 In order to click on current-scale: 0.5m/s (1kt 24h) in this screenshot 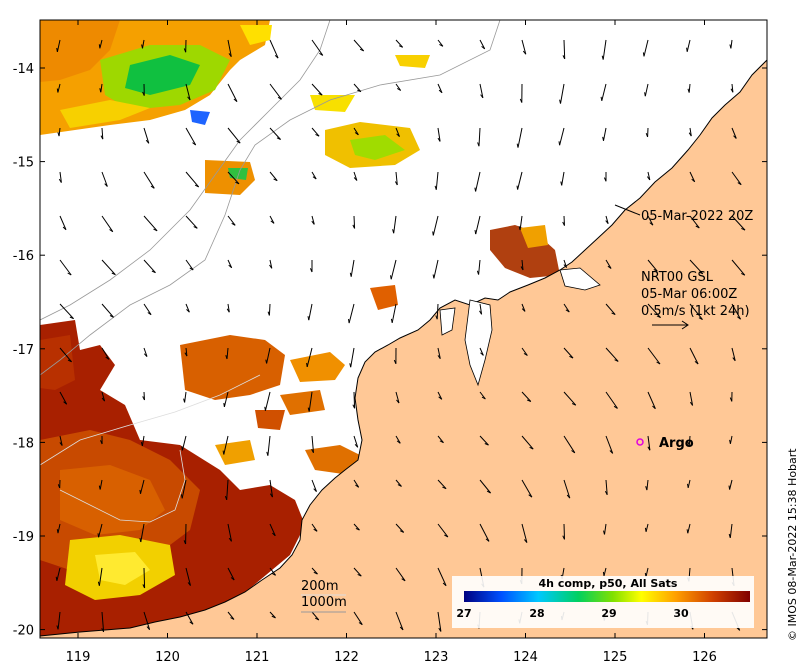, I will do `click(695, 311)`.